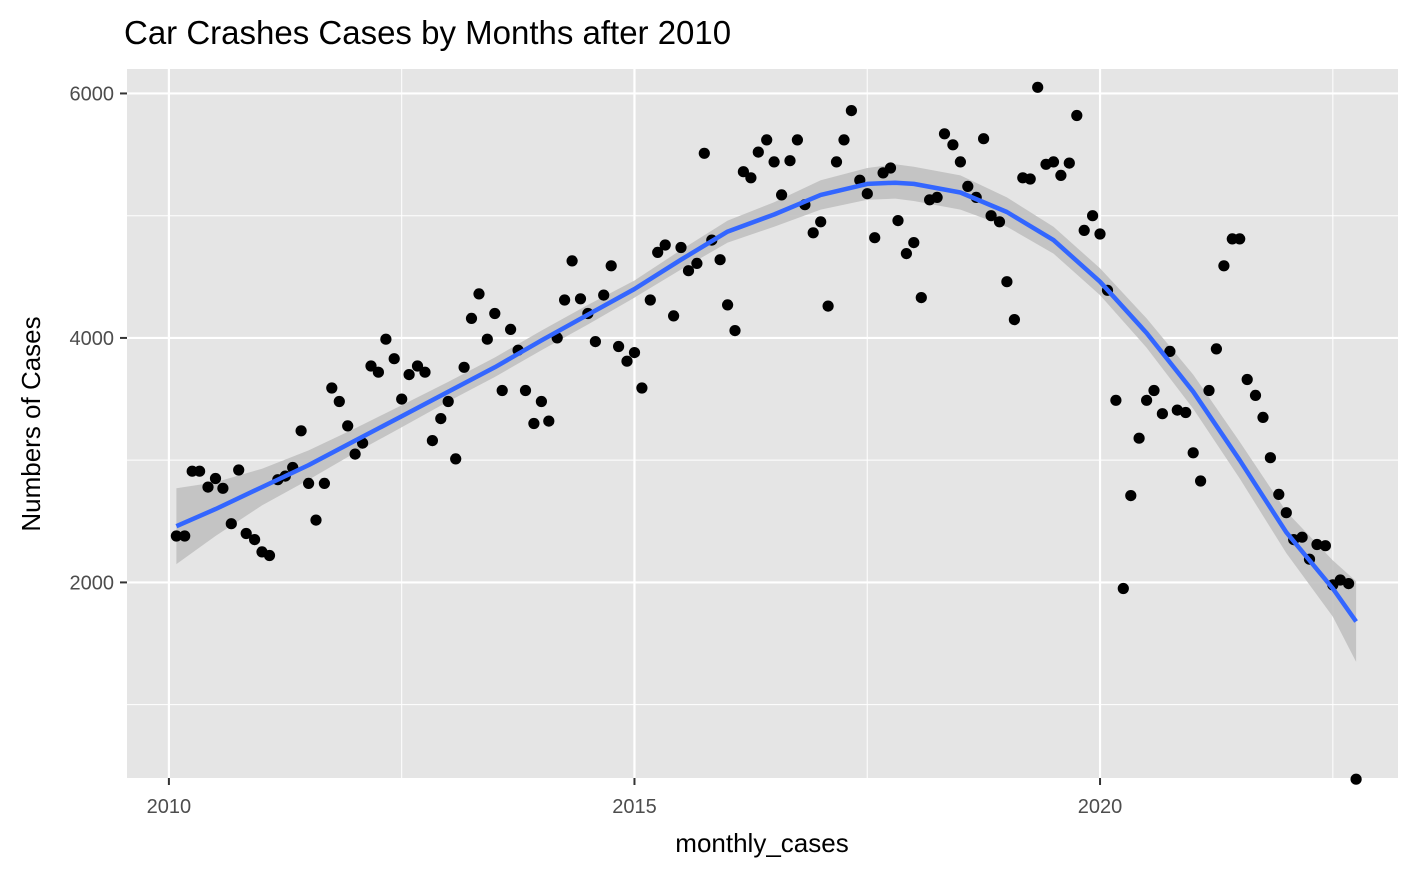 The height and width of the screenshot is (874, 1414). Describe the element at coordinates (31, 423) in the screenshot. I see `y-axis-title: Numbers of Cases` at that location.